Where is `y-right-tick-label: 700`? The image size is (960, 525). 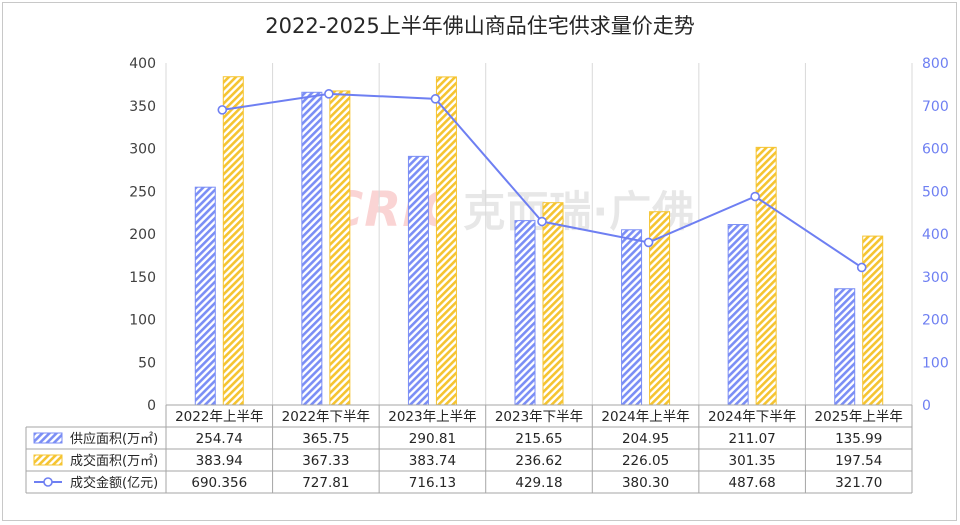 y-right-tick-label: 700 is located at coordinates (935, 107).